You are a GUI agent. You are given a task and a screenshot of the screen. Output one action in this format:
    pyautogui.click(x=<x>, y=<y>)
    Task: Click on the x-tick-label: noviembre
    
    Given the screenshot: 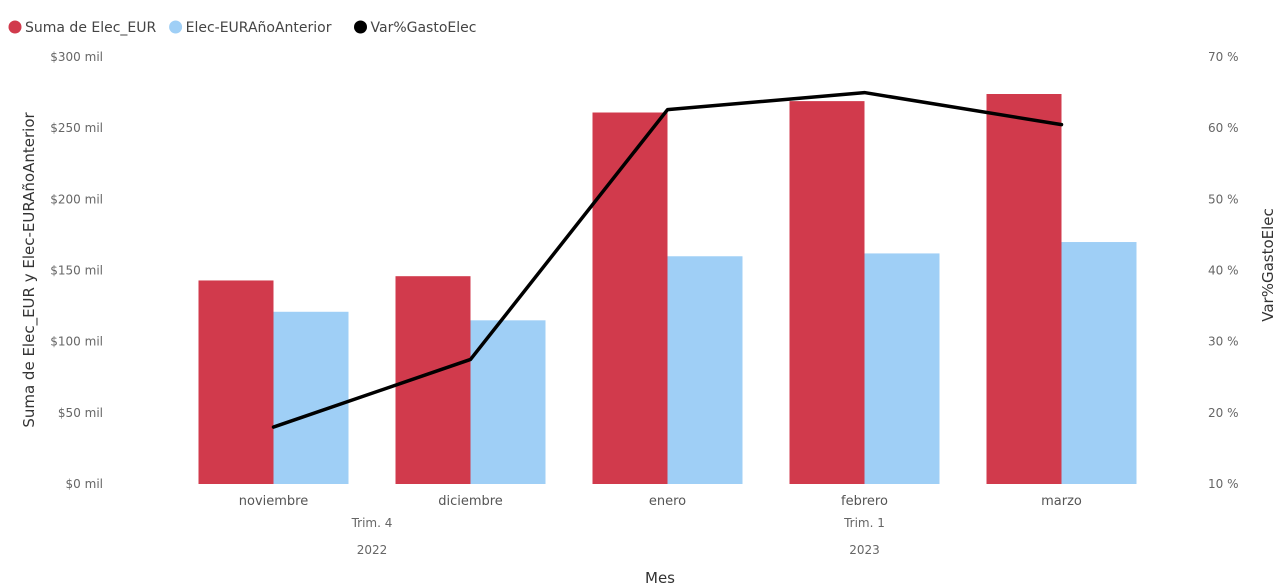 What is the action you would take?
    pyautogui.click(x=273, y=501)
    